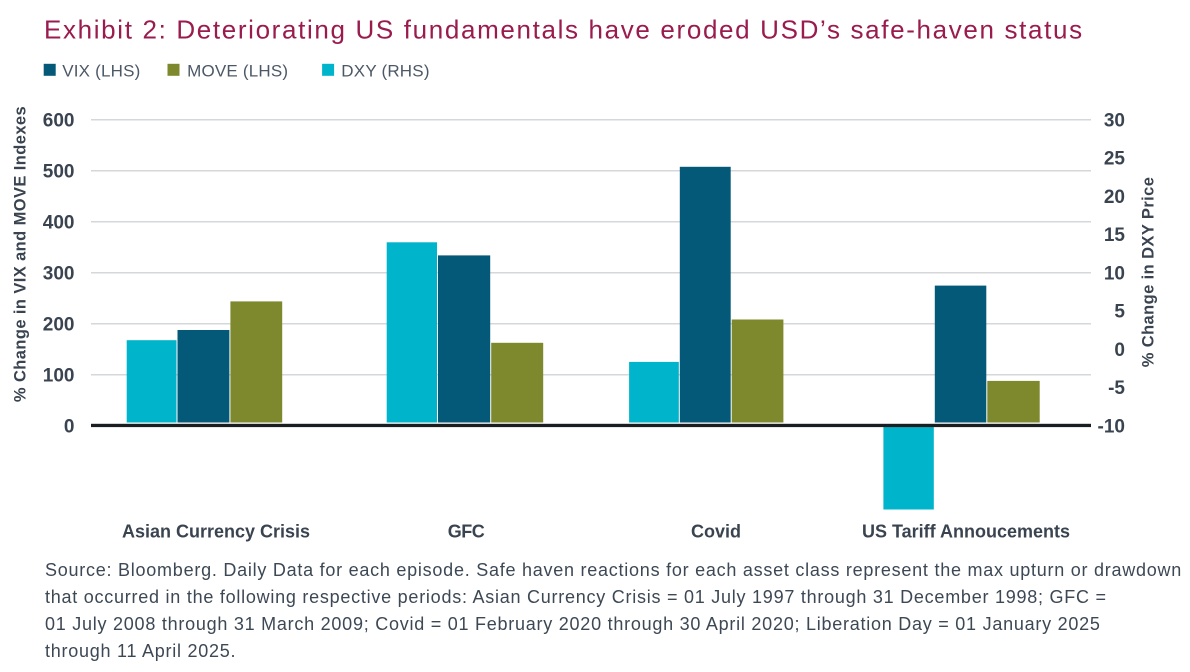  Describe the element at coordinates (1115, 235) in the screenshot. I see `svg-text: 15` at that location.